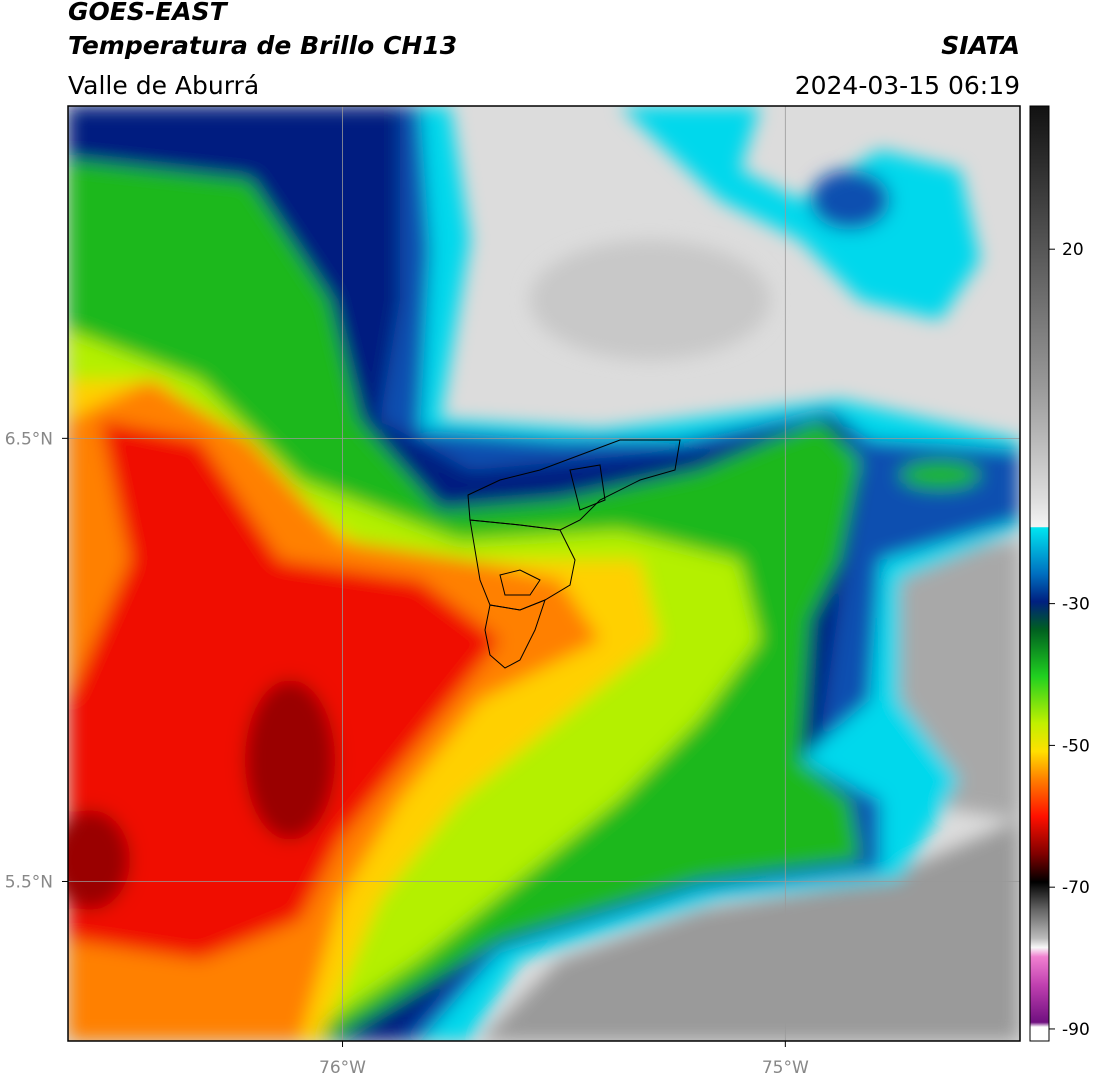 The width and height of the screenshot is (1094, 1078). What do you see at coordinates (1076, 746) in the screenshot?
I see `colorbar-tick-label: -50` at bounding box center [1076, 746].